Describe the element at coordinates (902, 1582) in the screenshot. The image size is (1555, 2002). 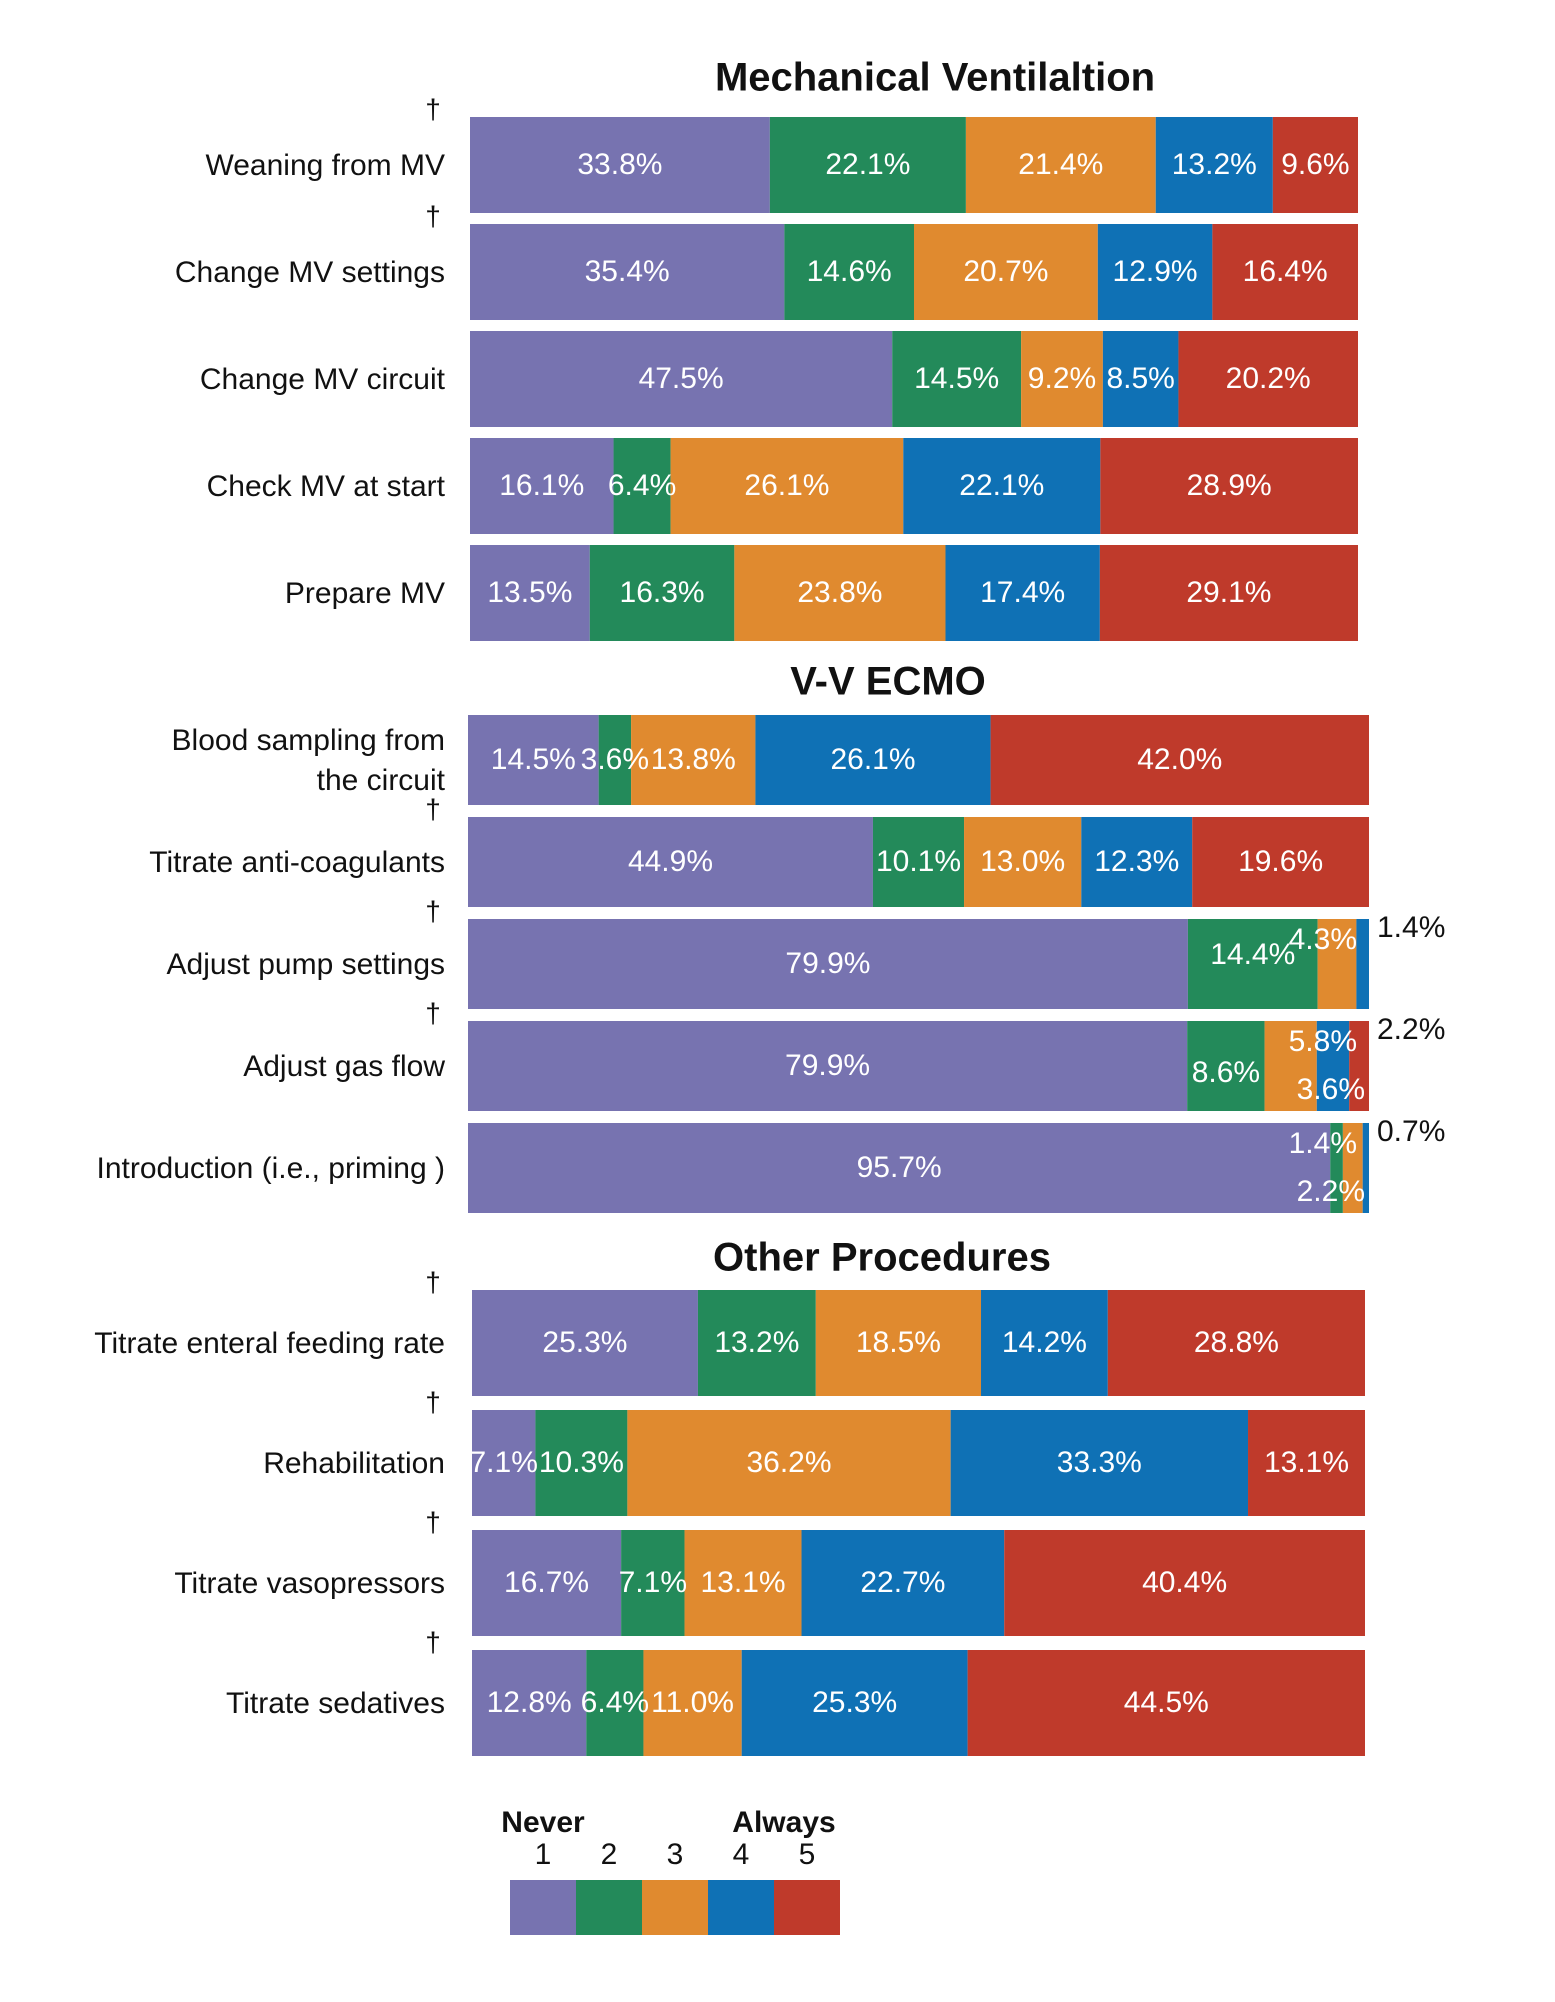
I see `data-label: 22.7%` at that location.